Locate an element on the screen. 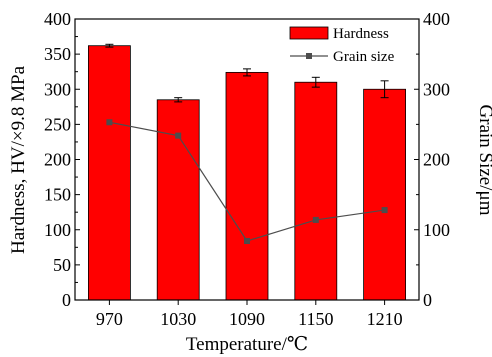 Image resolution: width=492 pixels, height=357 pixels. legend-label-grain-size: Grain size is located at coordinates (364, 57).